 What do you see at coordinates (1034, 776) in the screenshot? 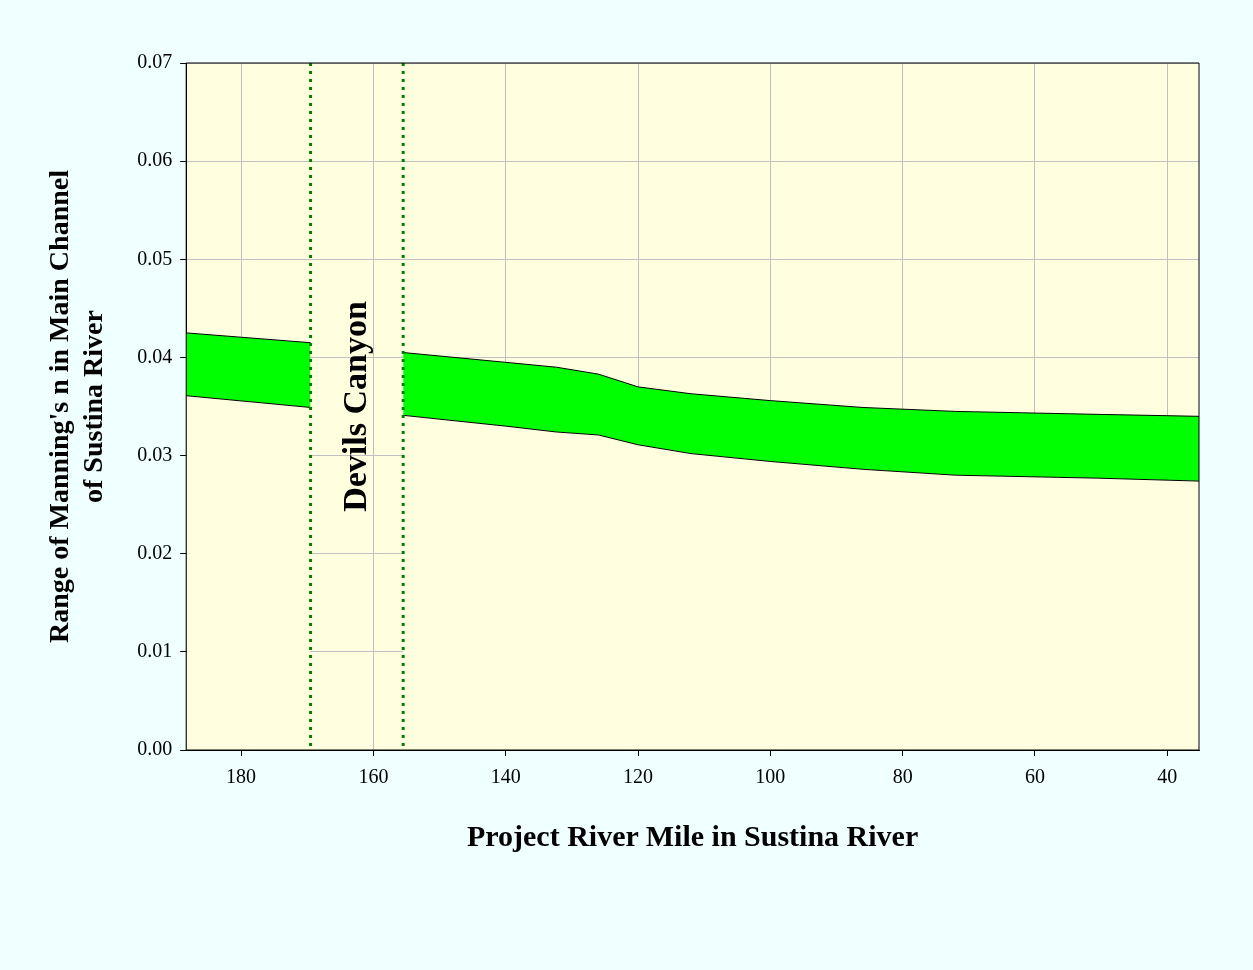
I see `x-tick-label: 60` at bounding box center [1034, 776].